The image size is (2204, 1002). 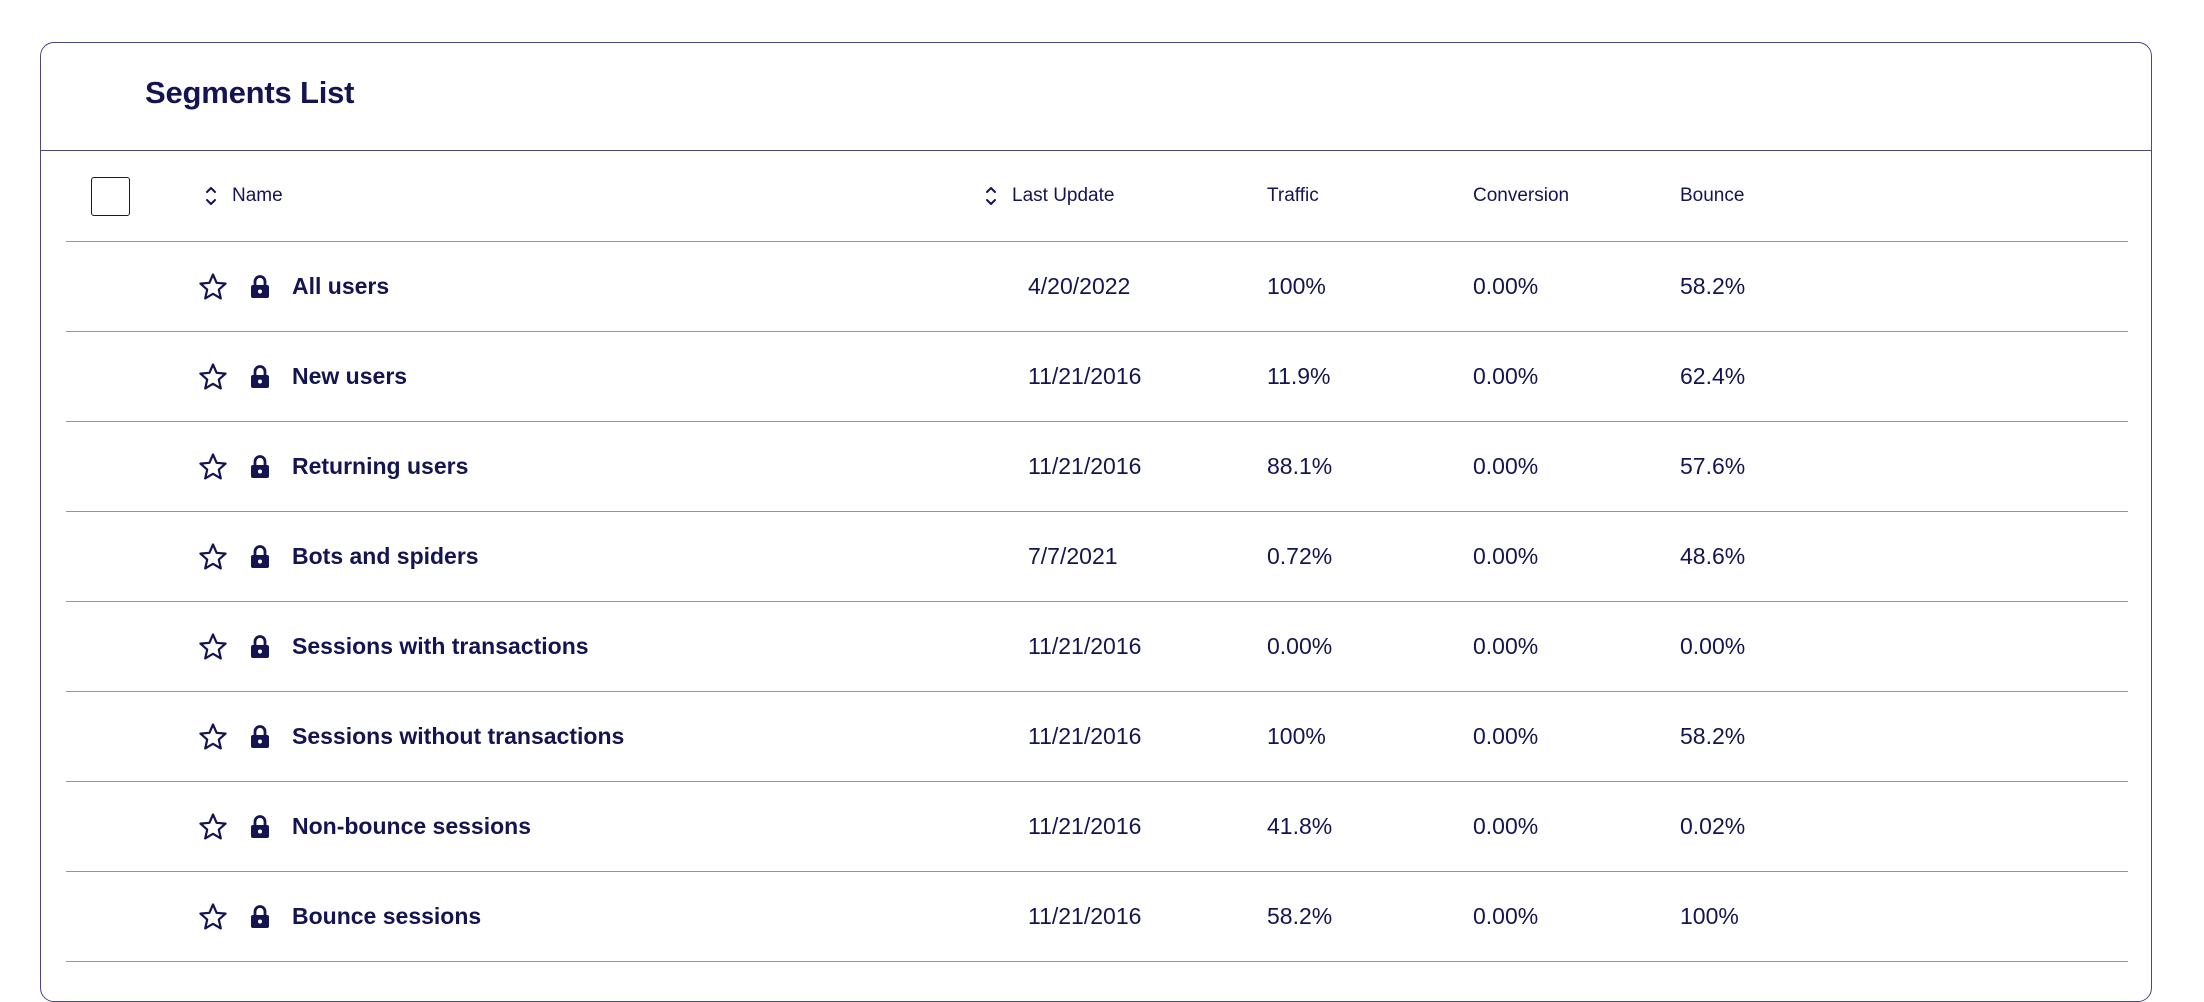 What do you see at coordinates (1300, 646) in the screenshot?
I see `segment-traffic: 0.00%` at bounding box center [1300, 646].